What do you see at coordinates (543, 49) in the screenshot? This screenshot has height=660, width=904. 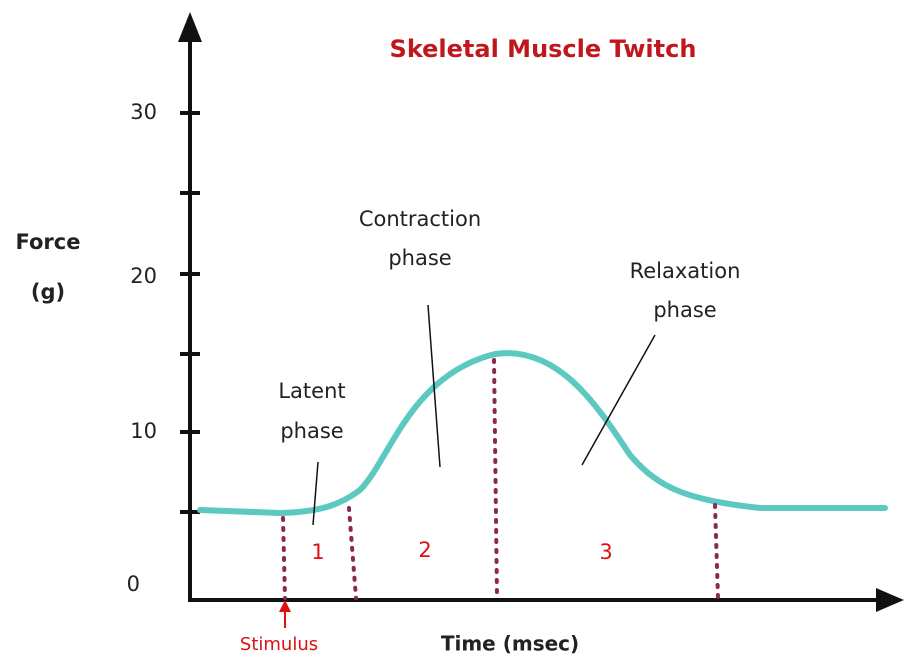 I see `title: Skeletal Muscle Twitch` at bounding box center [543, 49].